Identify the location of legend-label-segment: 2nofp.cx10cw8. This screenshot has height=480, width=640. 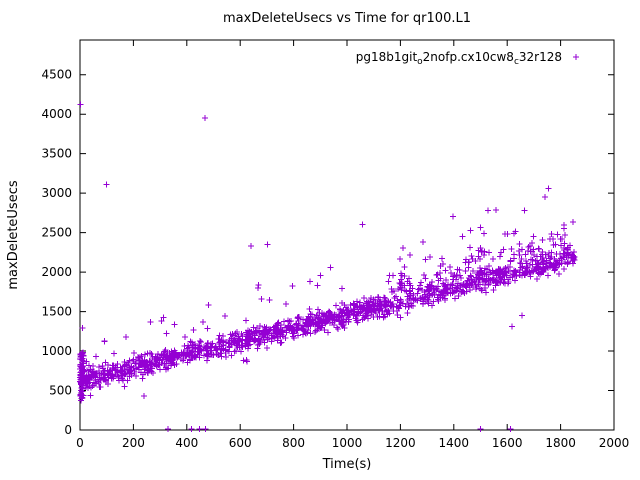
(468, 57).